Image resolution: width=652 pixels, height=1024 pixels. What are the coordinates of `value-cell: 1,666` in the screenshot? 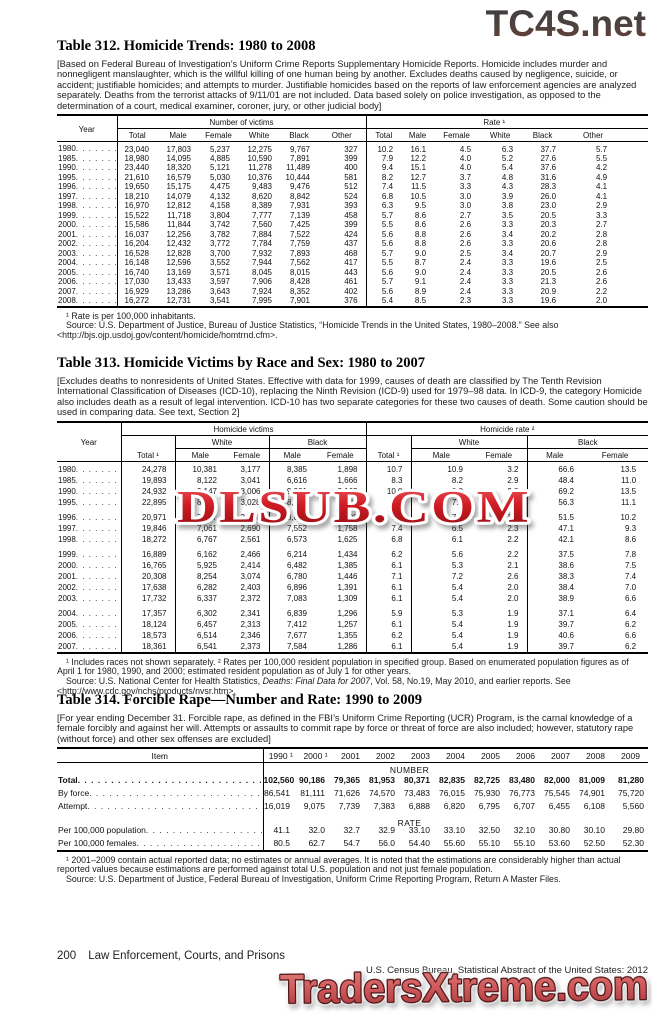 It's located at (347, 480).